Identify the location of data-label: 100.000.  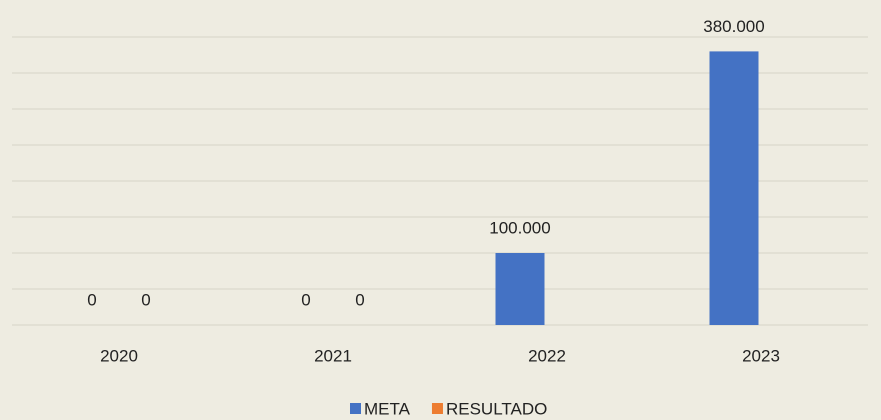
(519, 227).